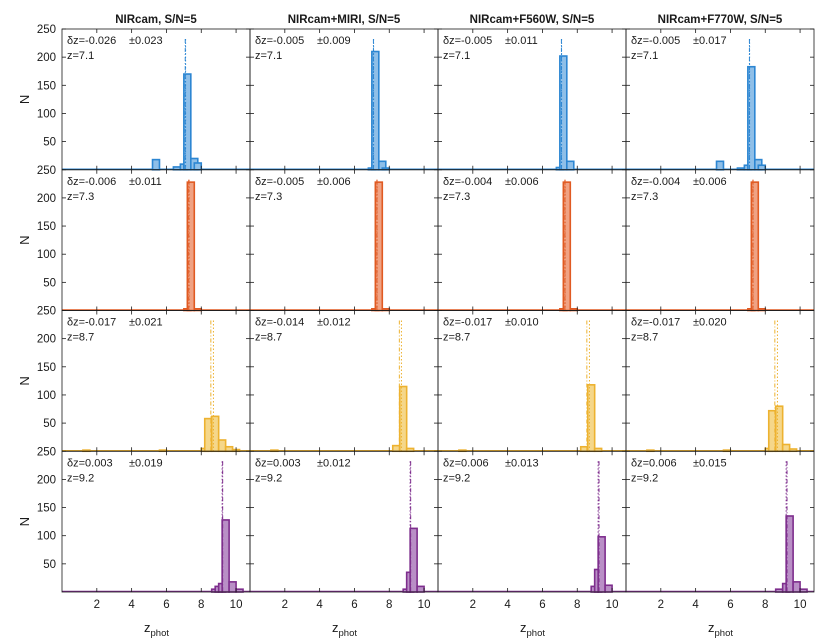  I want to click on x-tick-label: 10, so click(800, 605).